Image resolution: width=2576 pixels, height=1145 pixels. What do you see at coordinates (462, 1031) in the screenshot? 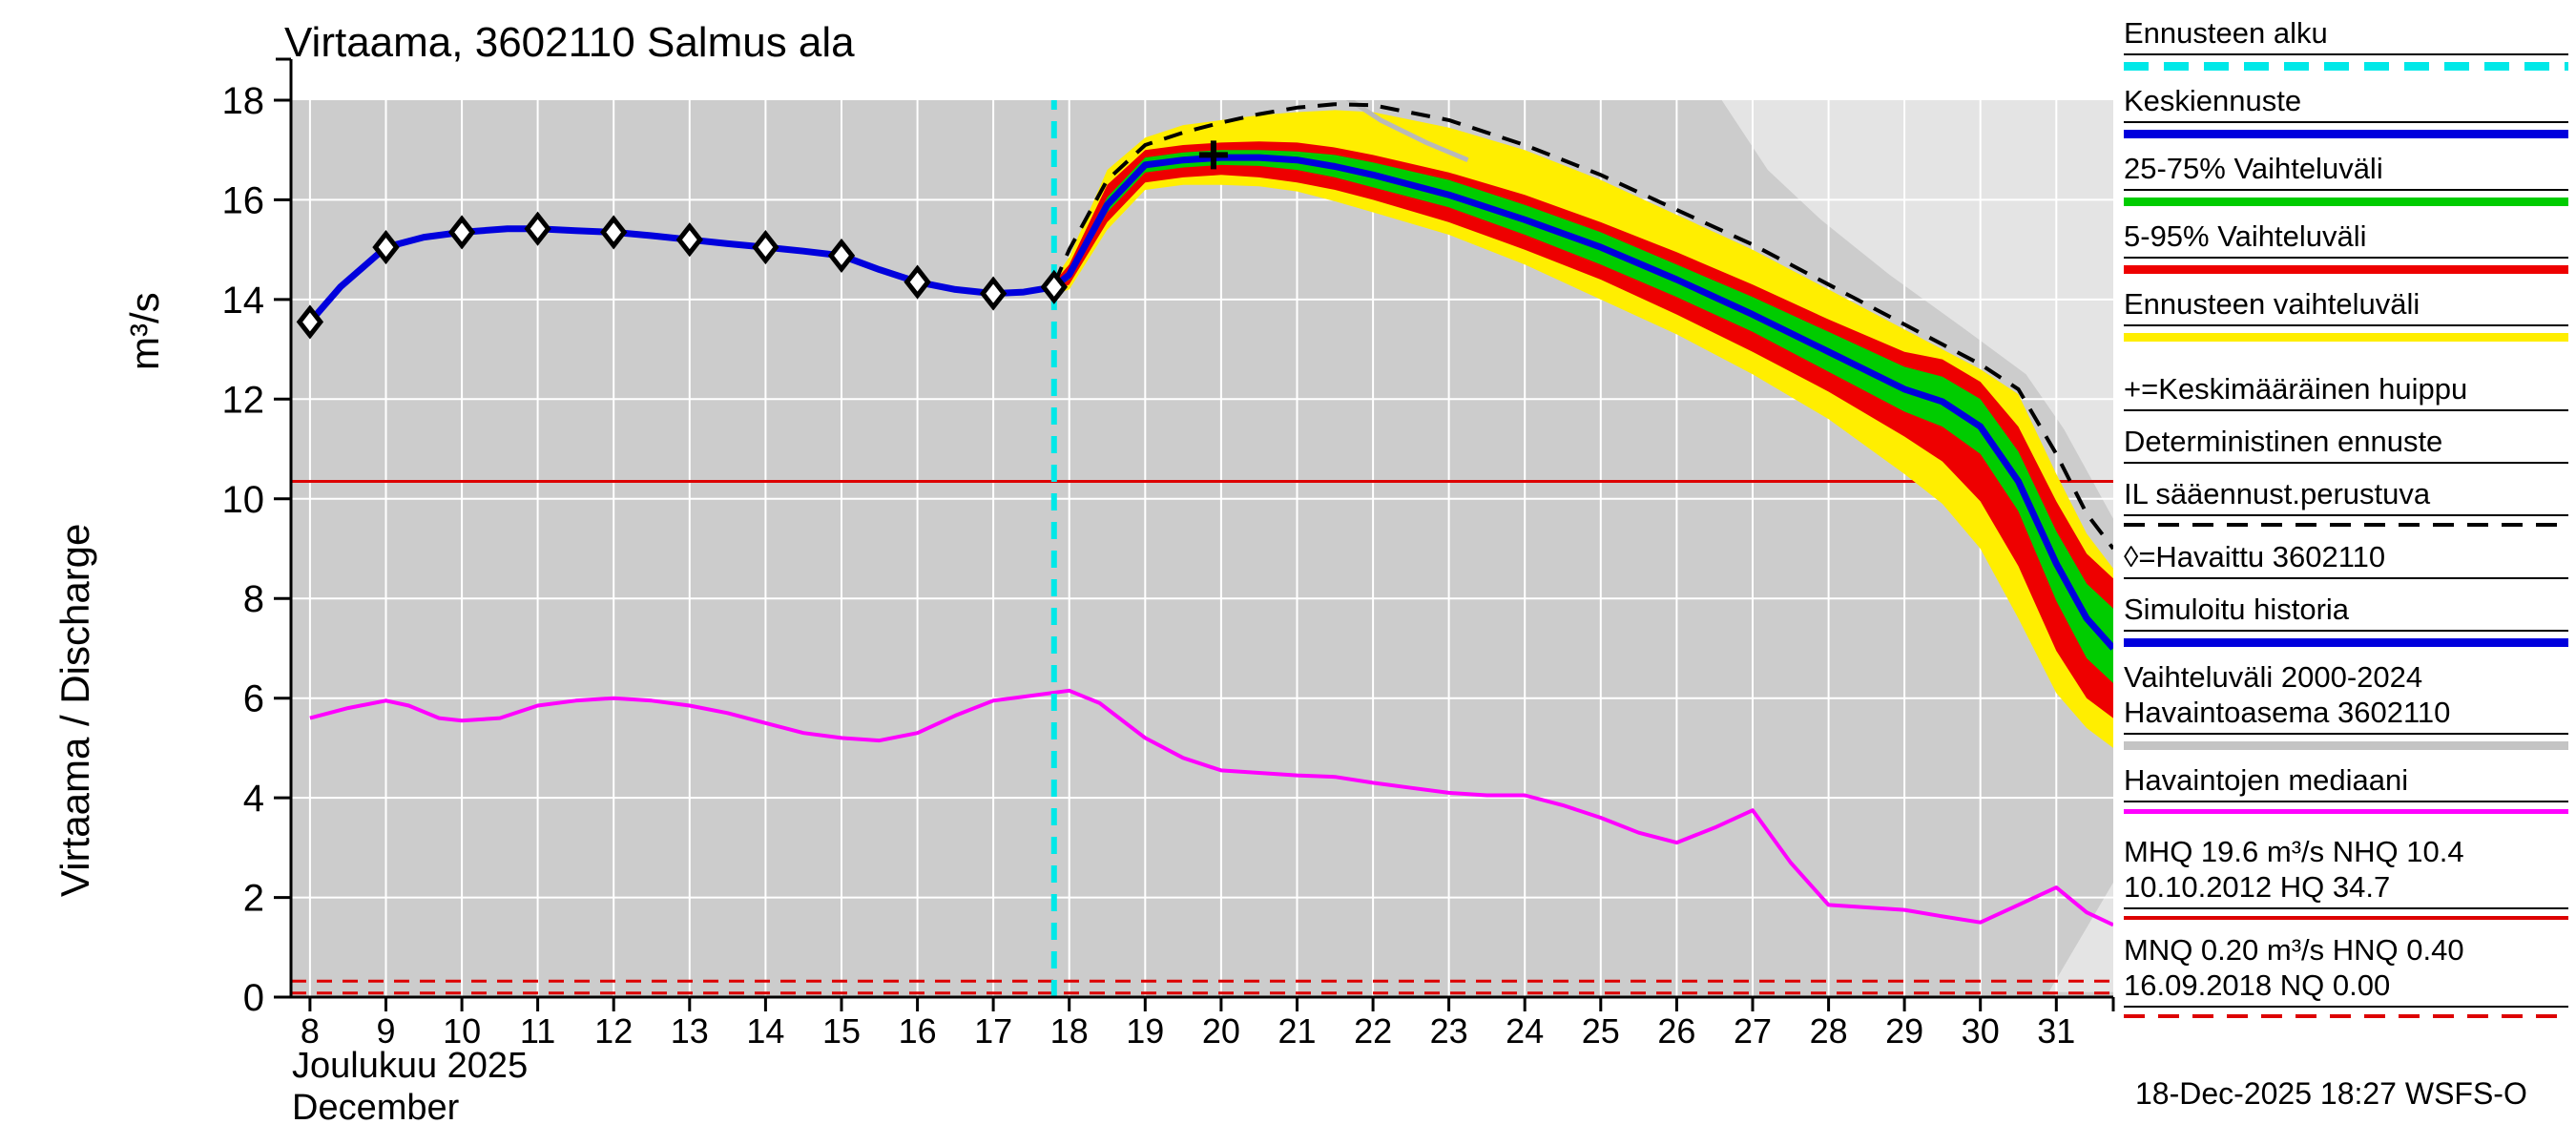
I see `x-tick-label: 10` at bounding box center [462, 1031].